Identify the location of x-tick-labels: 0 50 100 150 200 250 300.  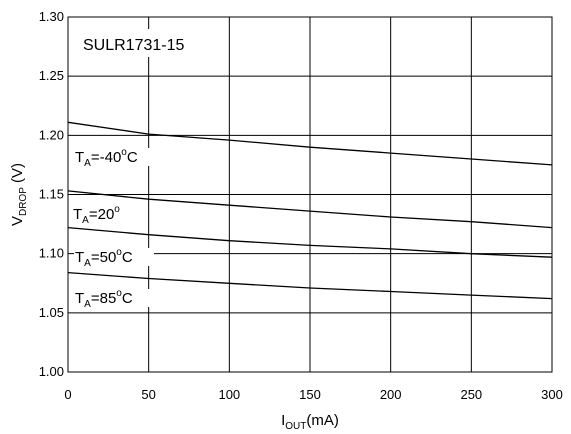
(313, 394).